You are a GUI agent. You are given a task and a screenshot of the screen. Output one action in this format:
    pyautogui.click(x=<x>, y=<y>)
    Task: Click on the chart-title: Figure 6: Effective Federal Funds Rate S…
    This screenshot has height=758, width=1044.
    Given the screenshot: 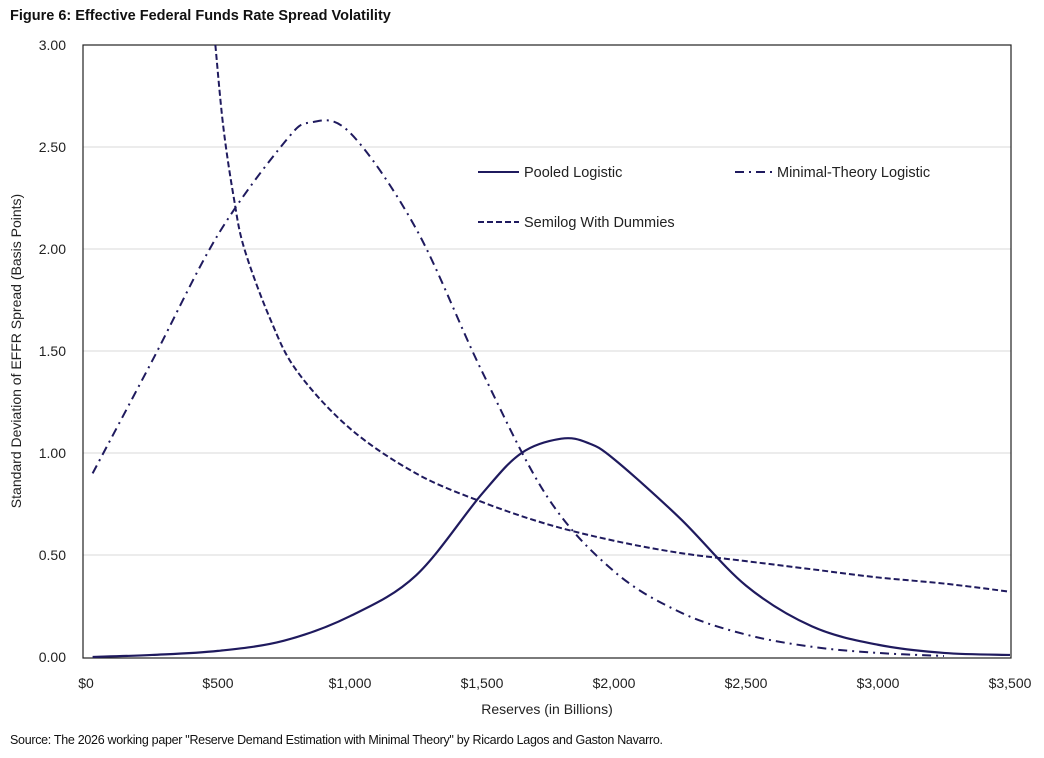 What is the action you would take?
    pyautogui.click(x=200, y=16)
    